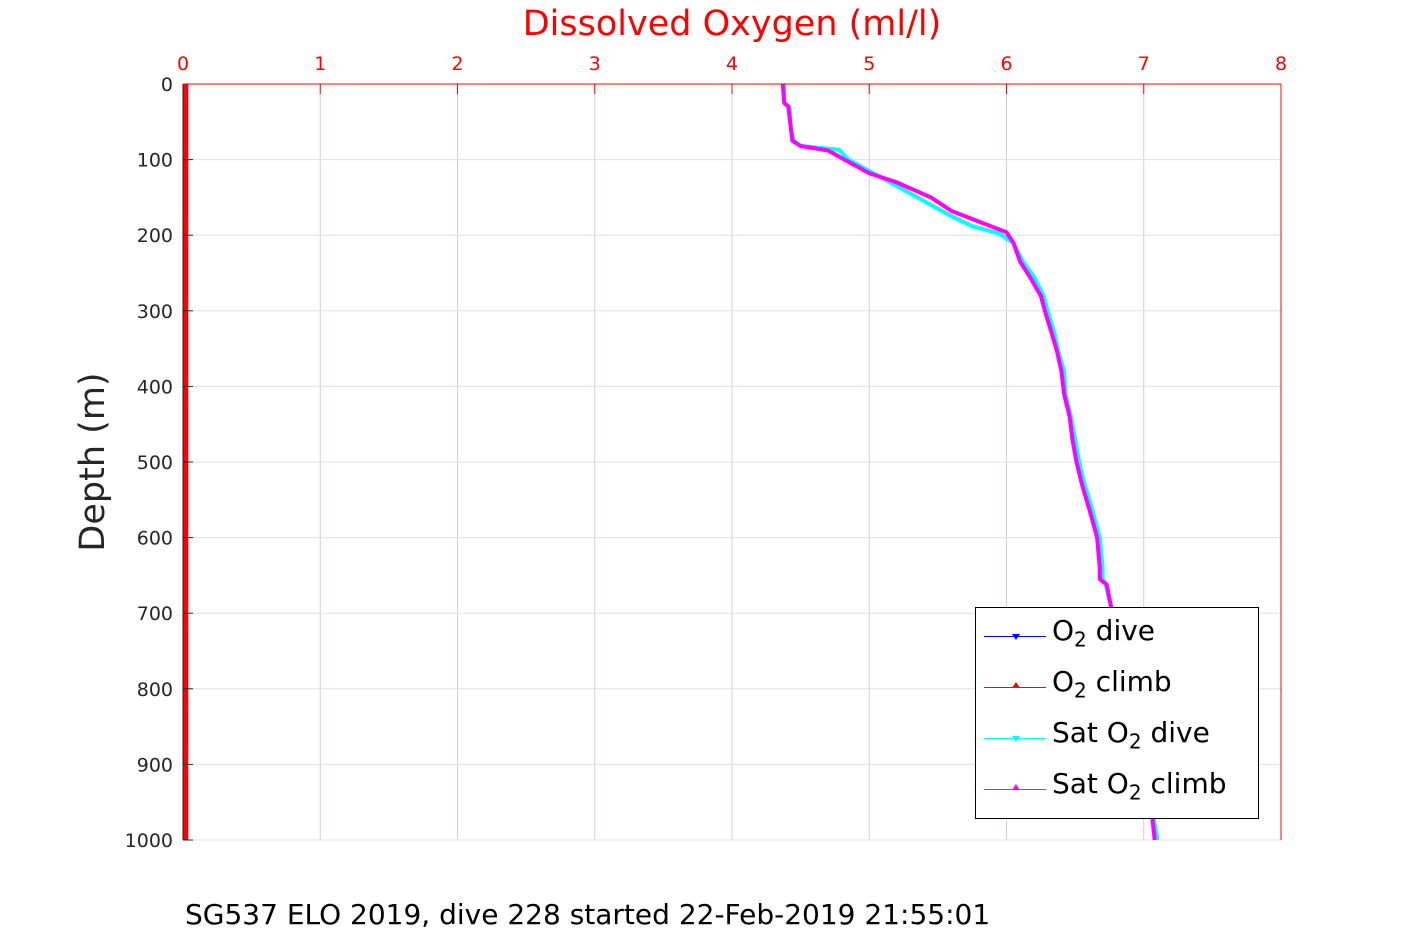  What do you see at coordinates (155, 387) in the screenshot?
I see `y-tick-label: 400` at bounding box center [155, 387].